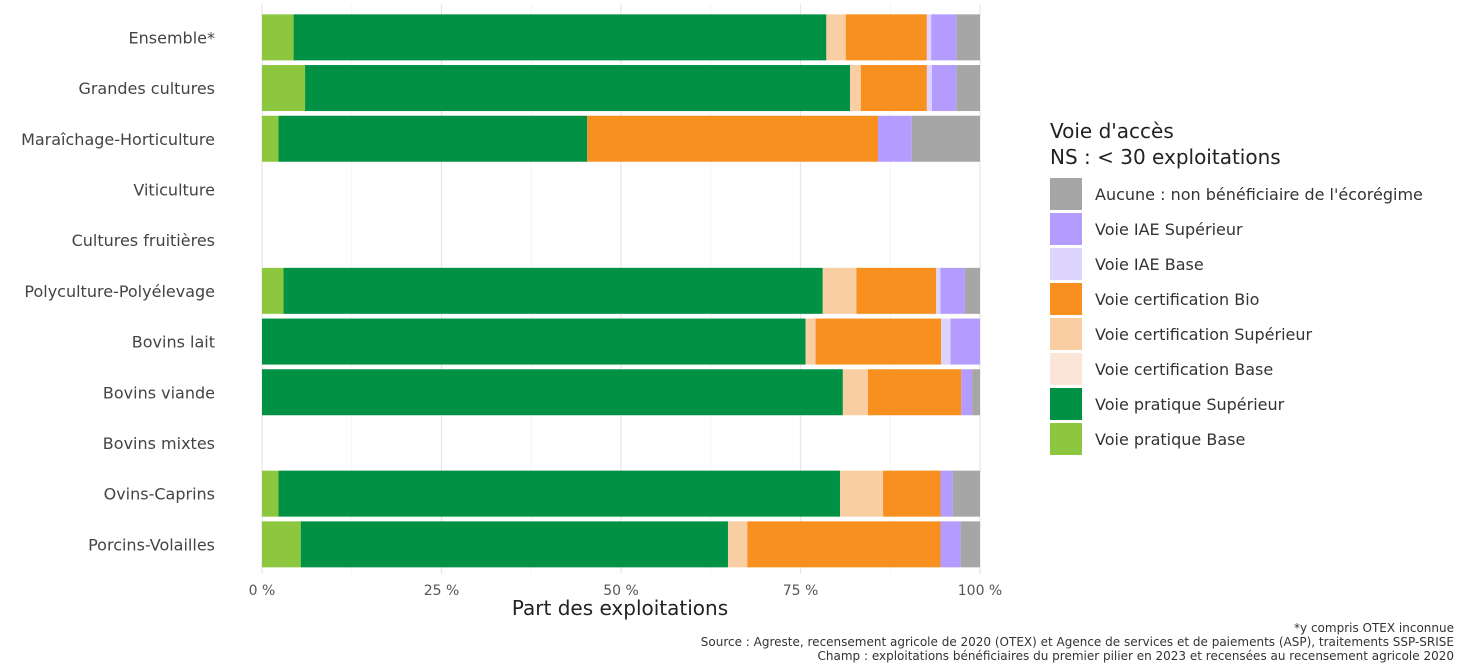 This screenshot has height=666, width=1466. What do you see at coordinates (1112, 131) in the screenshot?
I see `legend-title: Voie d'accès` at bounding box center [1112, 131].